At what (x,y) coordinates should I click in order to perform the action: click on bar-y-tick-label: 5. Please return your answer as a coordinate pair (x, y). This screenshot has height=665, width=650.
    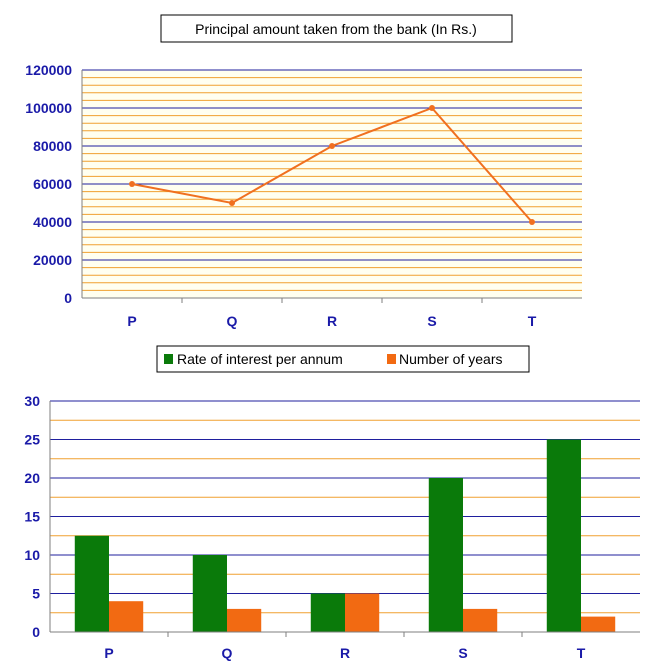
    Looking at the image, I should click on (36, 594).